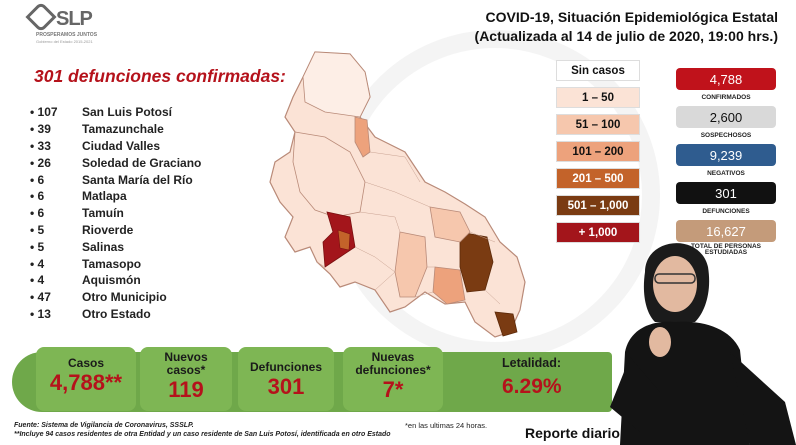  I want to click on municipality-name: Otro Municipio, so click(124, 297).